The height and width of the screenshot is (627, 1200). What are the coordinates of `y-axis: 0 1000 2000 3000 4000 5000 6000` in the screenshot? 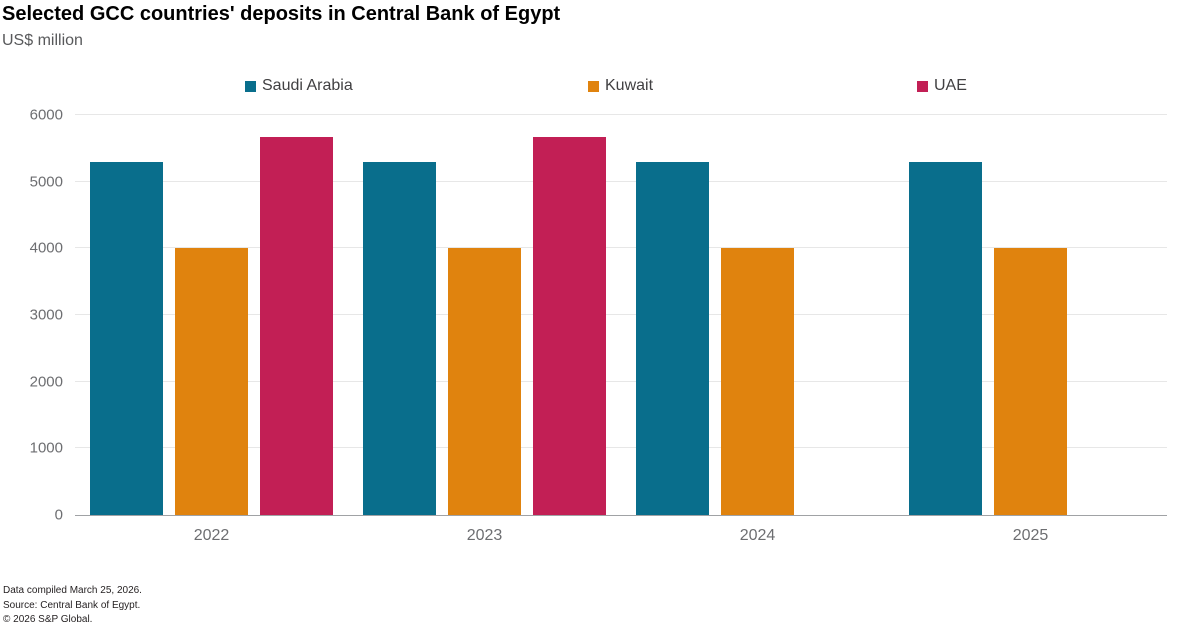 It's located at (31, 315).